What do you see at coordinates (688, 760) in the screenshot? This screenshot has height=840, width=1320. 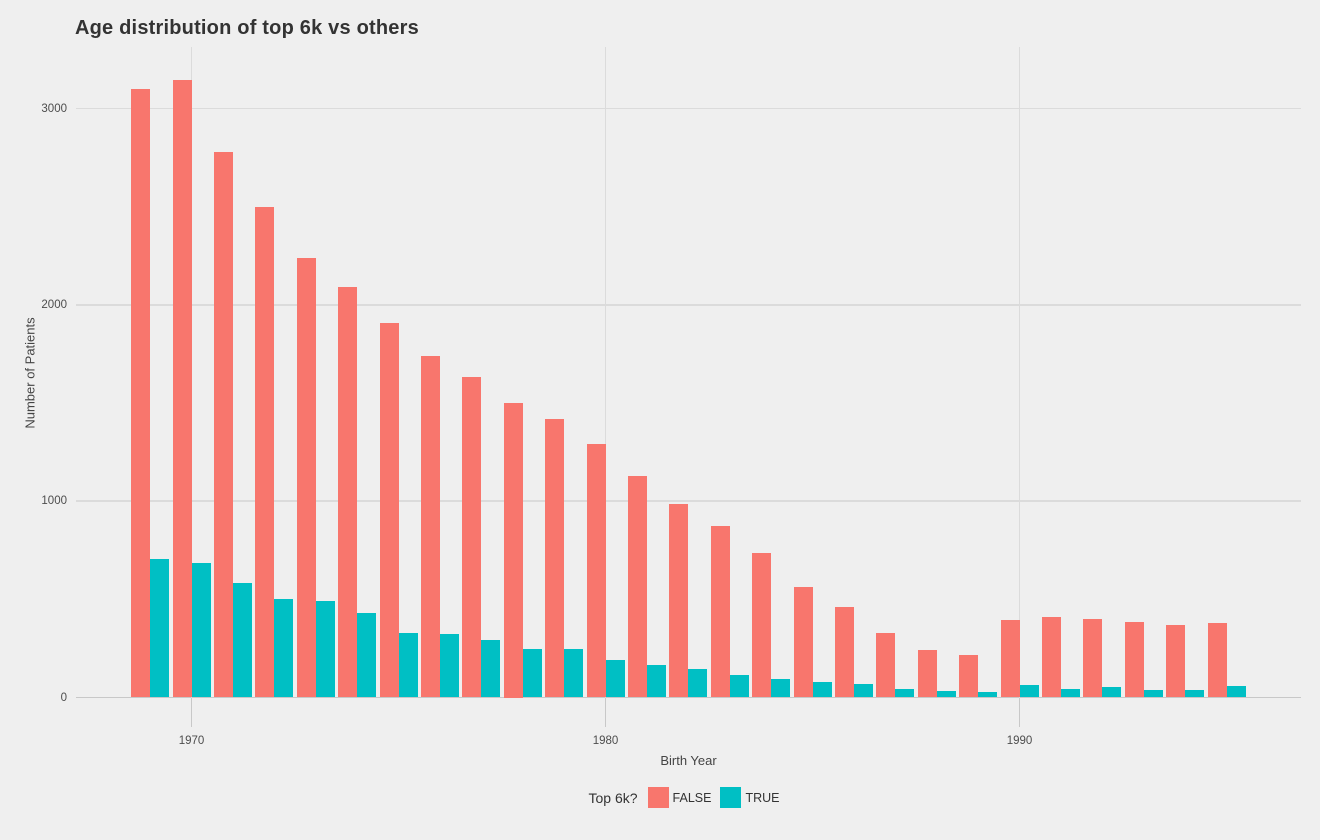 I see `x-axis-title: Birth Year` at bounding box center [688, 760].